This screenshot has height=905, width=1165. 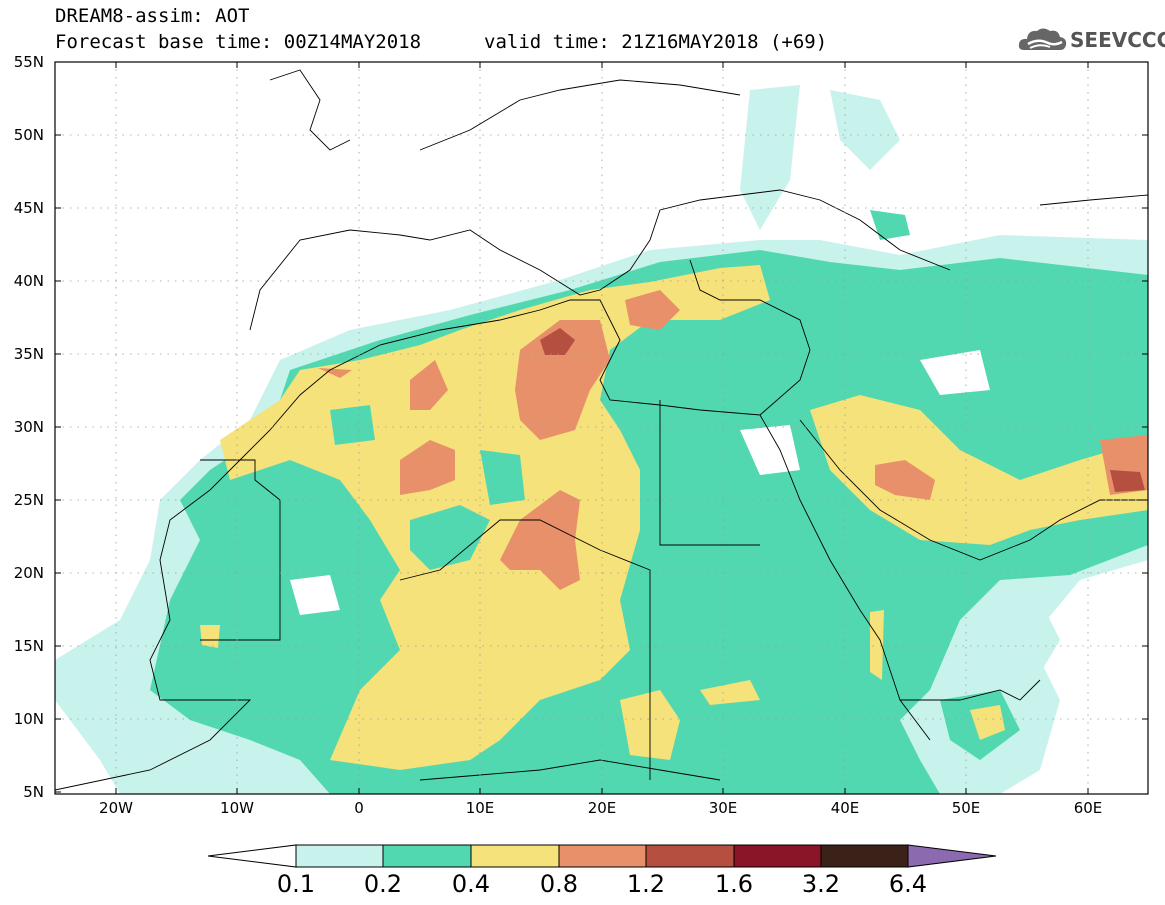 What do you see at coordinates (480, 808) in the screenshot?
I see `lon-label: 10E` at bounding box center [480, 808].